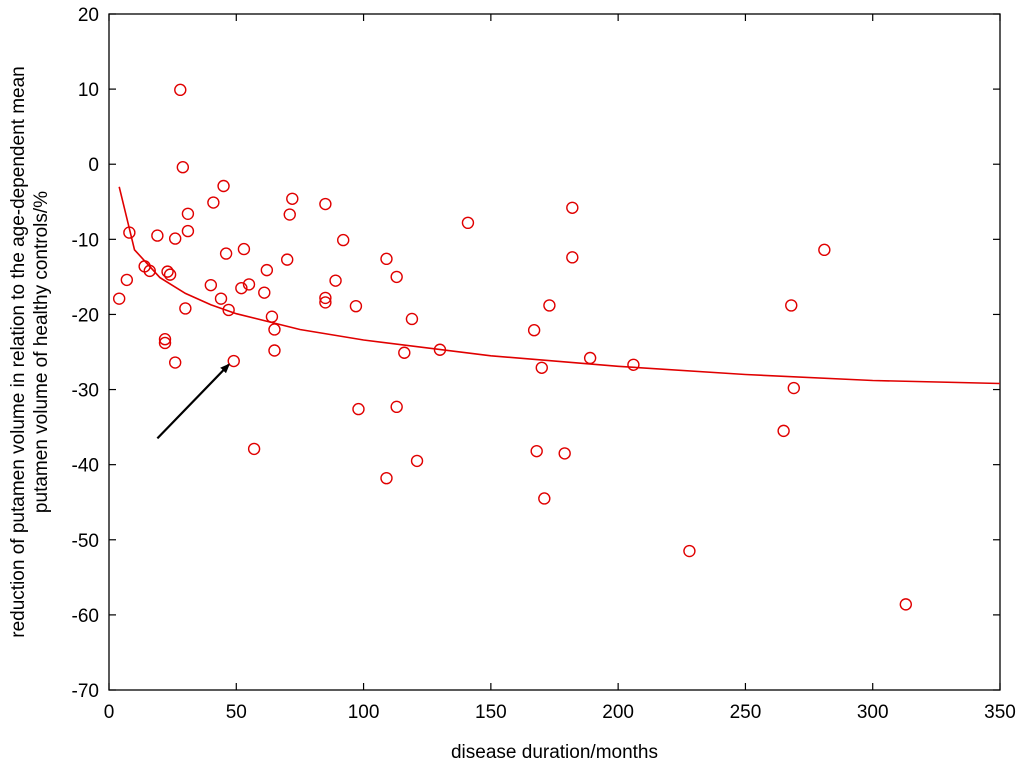 The image size is (1024, 773). Describe the element at coordinates (85, 240) in the screenshot. I see `y-tick-label: -10` at that location.